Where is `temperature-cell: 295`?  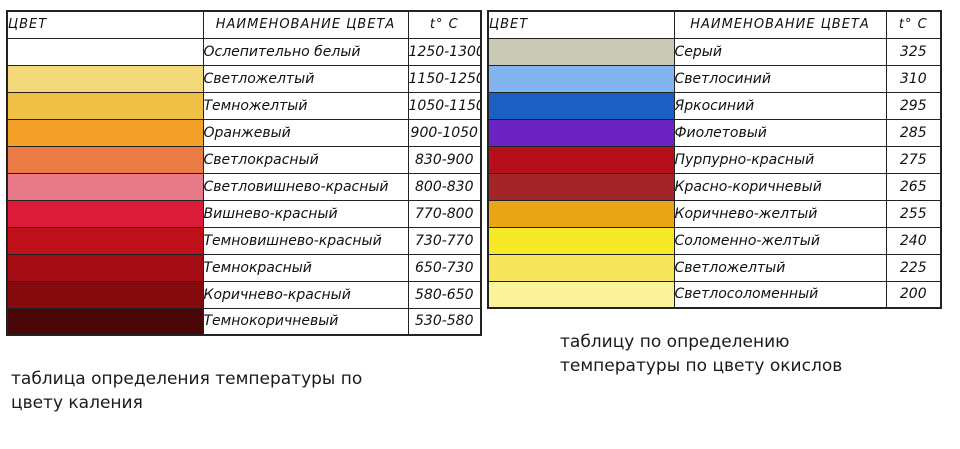 temperature-cell: 295 is located at coordinates (913, 105).